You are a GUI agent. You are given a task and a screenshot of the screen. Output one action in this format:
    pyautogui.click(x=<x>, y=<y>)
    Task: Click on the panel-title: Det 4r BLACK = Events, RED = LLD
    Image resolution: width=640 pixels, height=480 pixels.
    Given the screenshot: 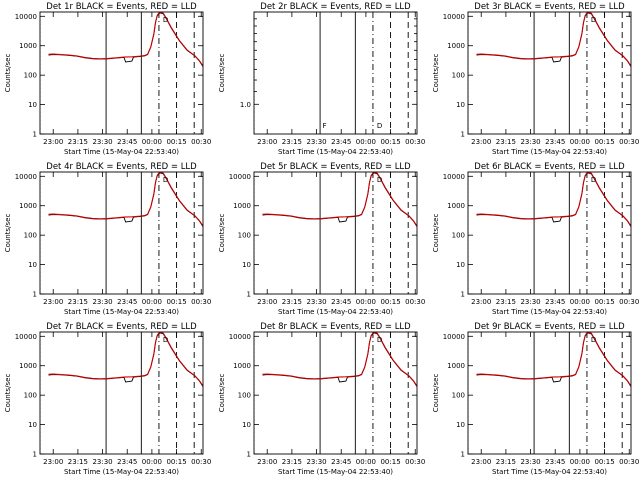 What is the action you would take?
    pyautogui.click(x=121, y=167)
    